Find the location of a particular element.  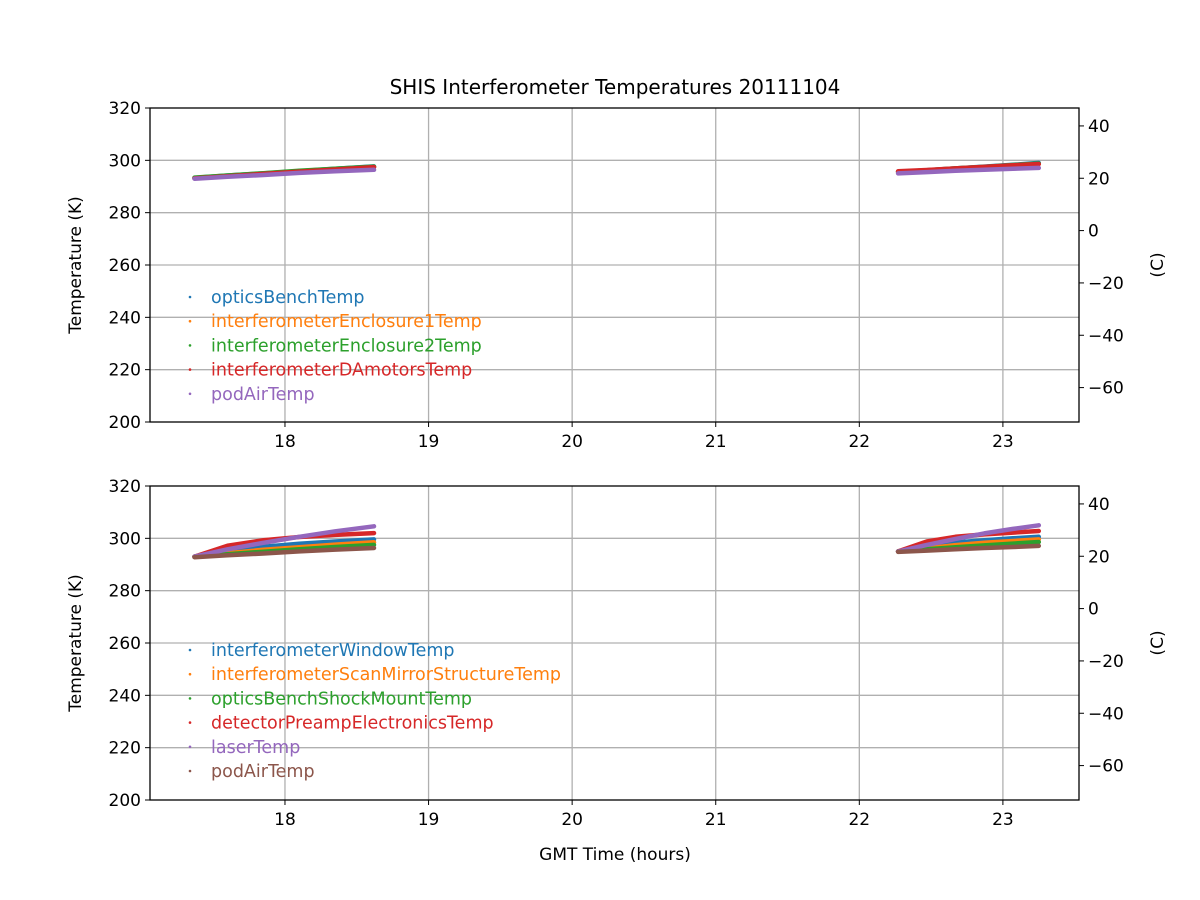

legend-entry: interferometerWindowTemp is located at coordinates (333, 651).